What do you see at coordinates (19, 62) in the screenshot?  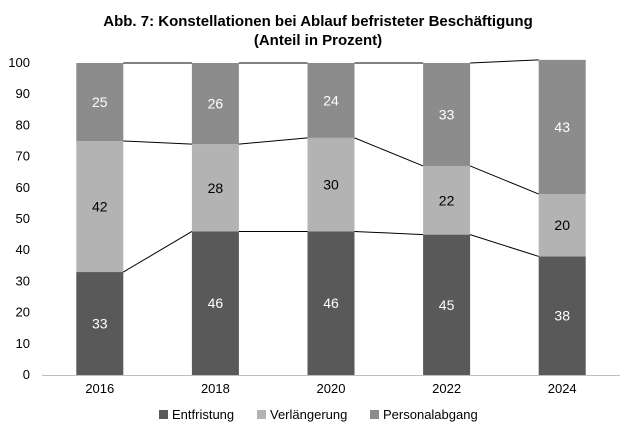 I see `y-tick-label: 100` at bounding box center [19, 62].